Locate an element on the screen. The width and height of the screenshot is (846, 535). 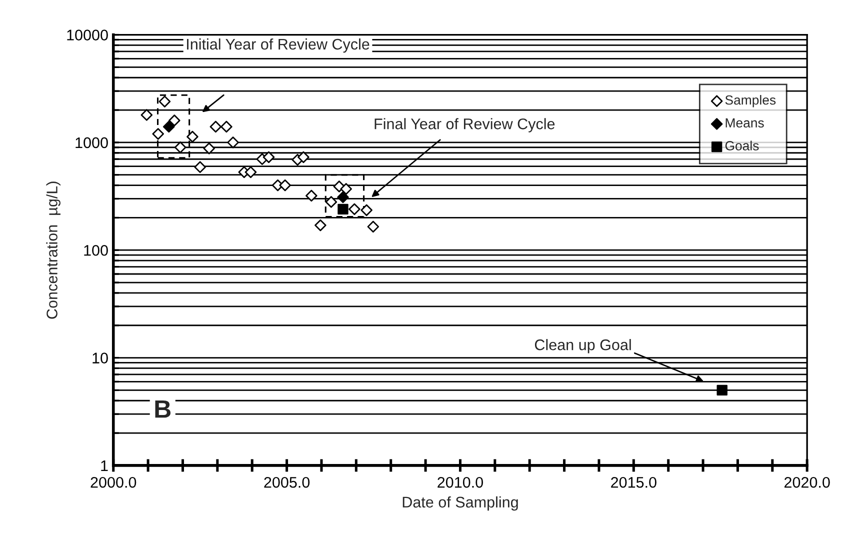
x-tick-label: 2005.0 is located at coordinates (287, 482).